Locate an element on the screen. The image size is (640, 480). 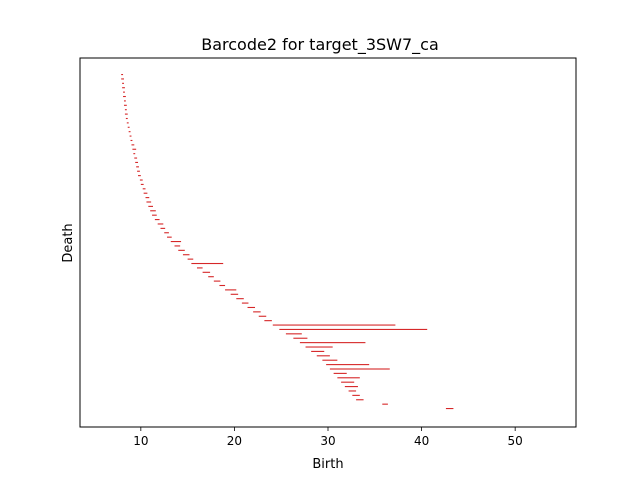
x-tick-label: 50 is located at coordinates (515, 441).